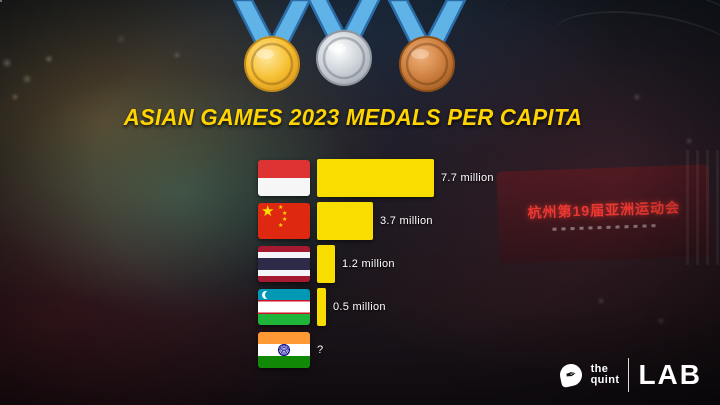 The image size is (720, 405). I want to click on quint-wordmark: the quint, so click(605, 374).